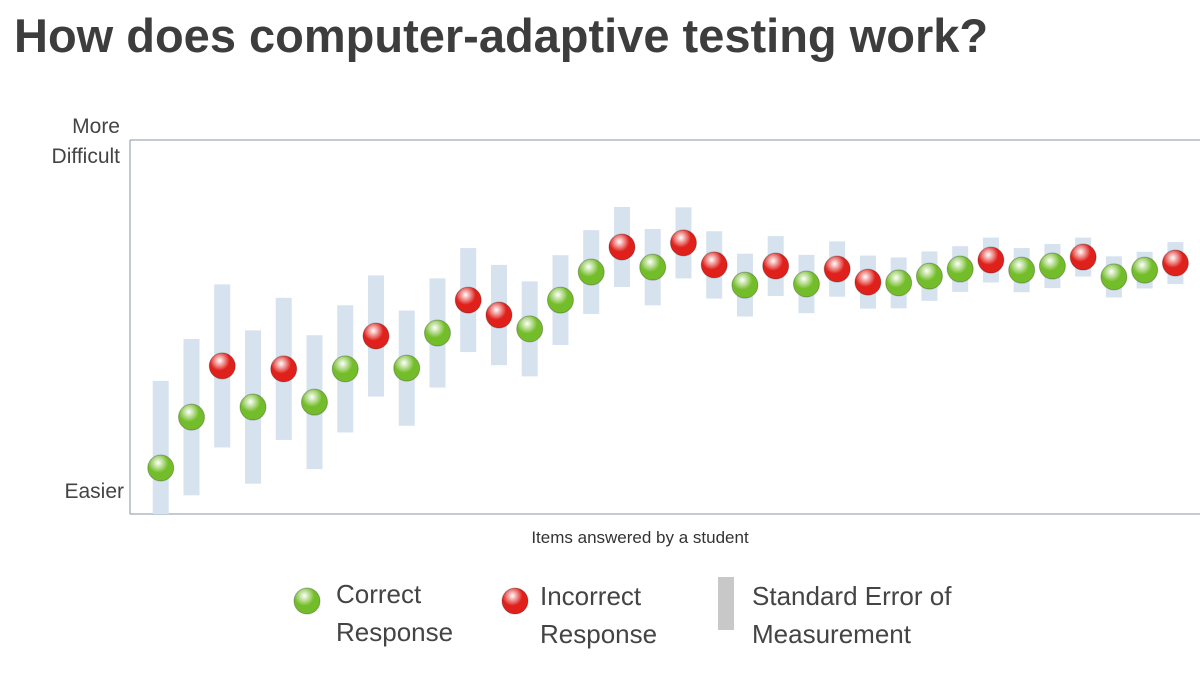 The width and height of the screenshot is (1200, 675). What do you see at coordinates (599, 615) in the screenshot?
I see `legend-label: Incorrect Response` at bounding box center [599, 615].